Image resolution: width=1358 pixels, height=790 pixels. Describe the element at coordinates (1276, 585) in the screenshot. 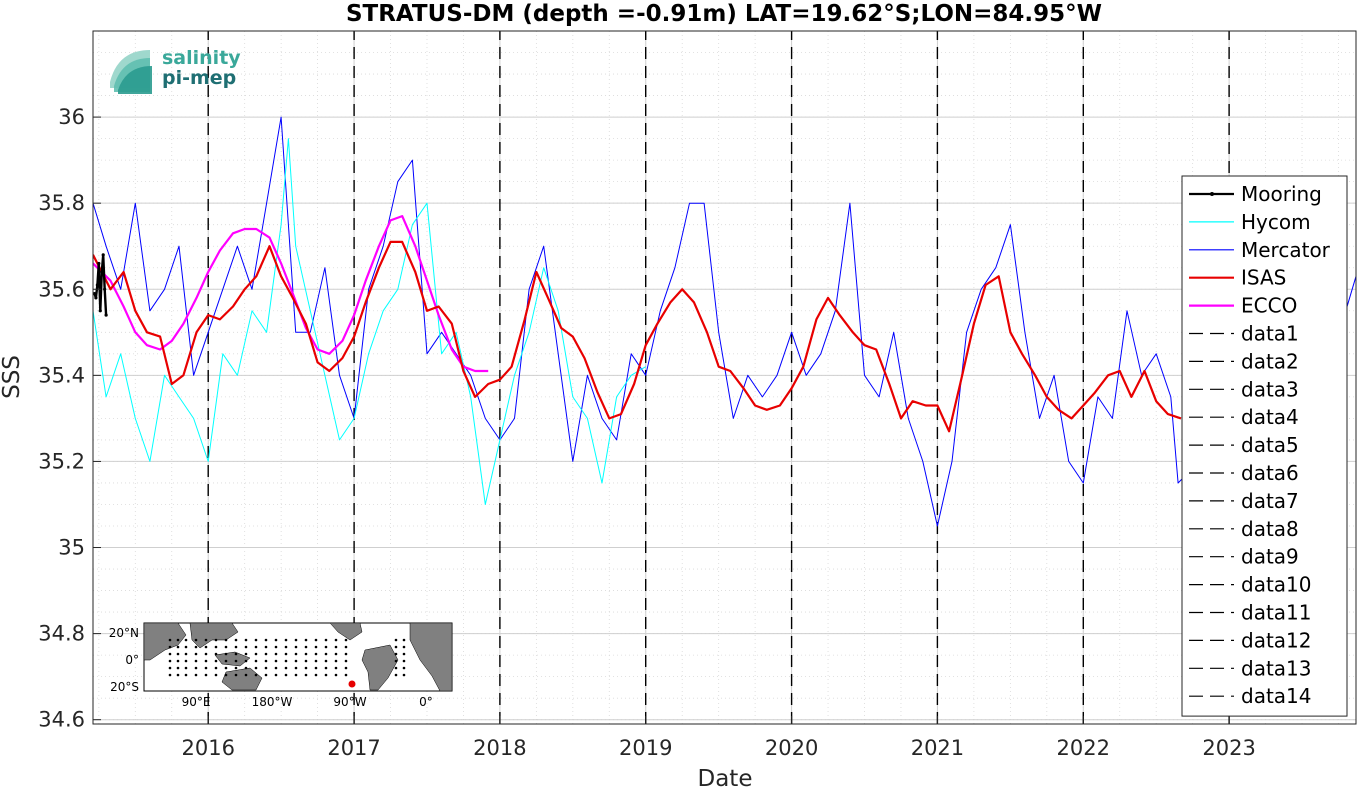

I see `legend-label: data10` at that location.